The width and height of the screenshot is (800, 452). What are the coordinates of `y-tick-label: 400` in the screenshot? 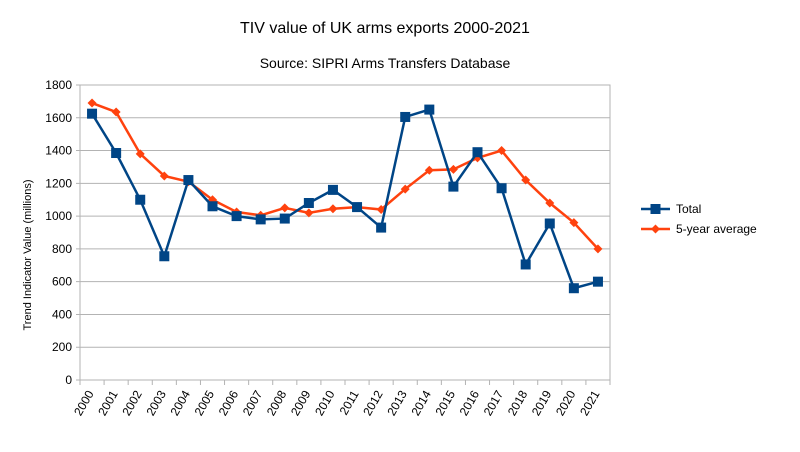 It's located at (62, 314).